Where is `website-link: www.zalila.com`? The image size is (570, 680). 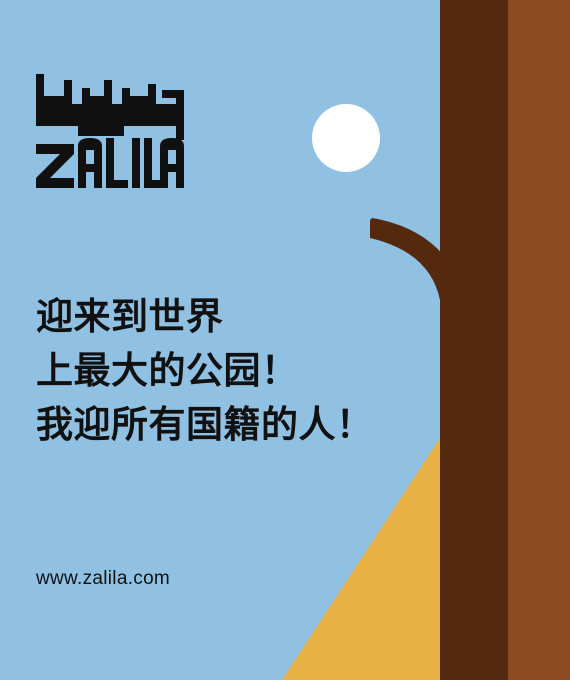 website-link: www.zalila.com is located at coordinates (103, 578).